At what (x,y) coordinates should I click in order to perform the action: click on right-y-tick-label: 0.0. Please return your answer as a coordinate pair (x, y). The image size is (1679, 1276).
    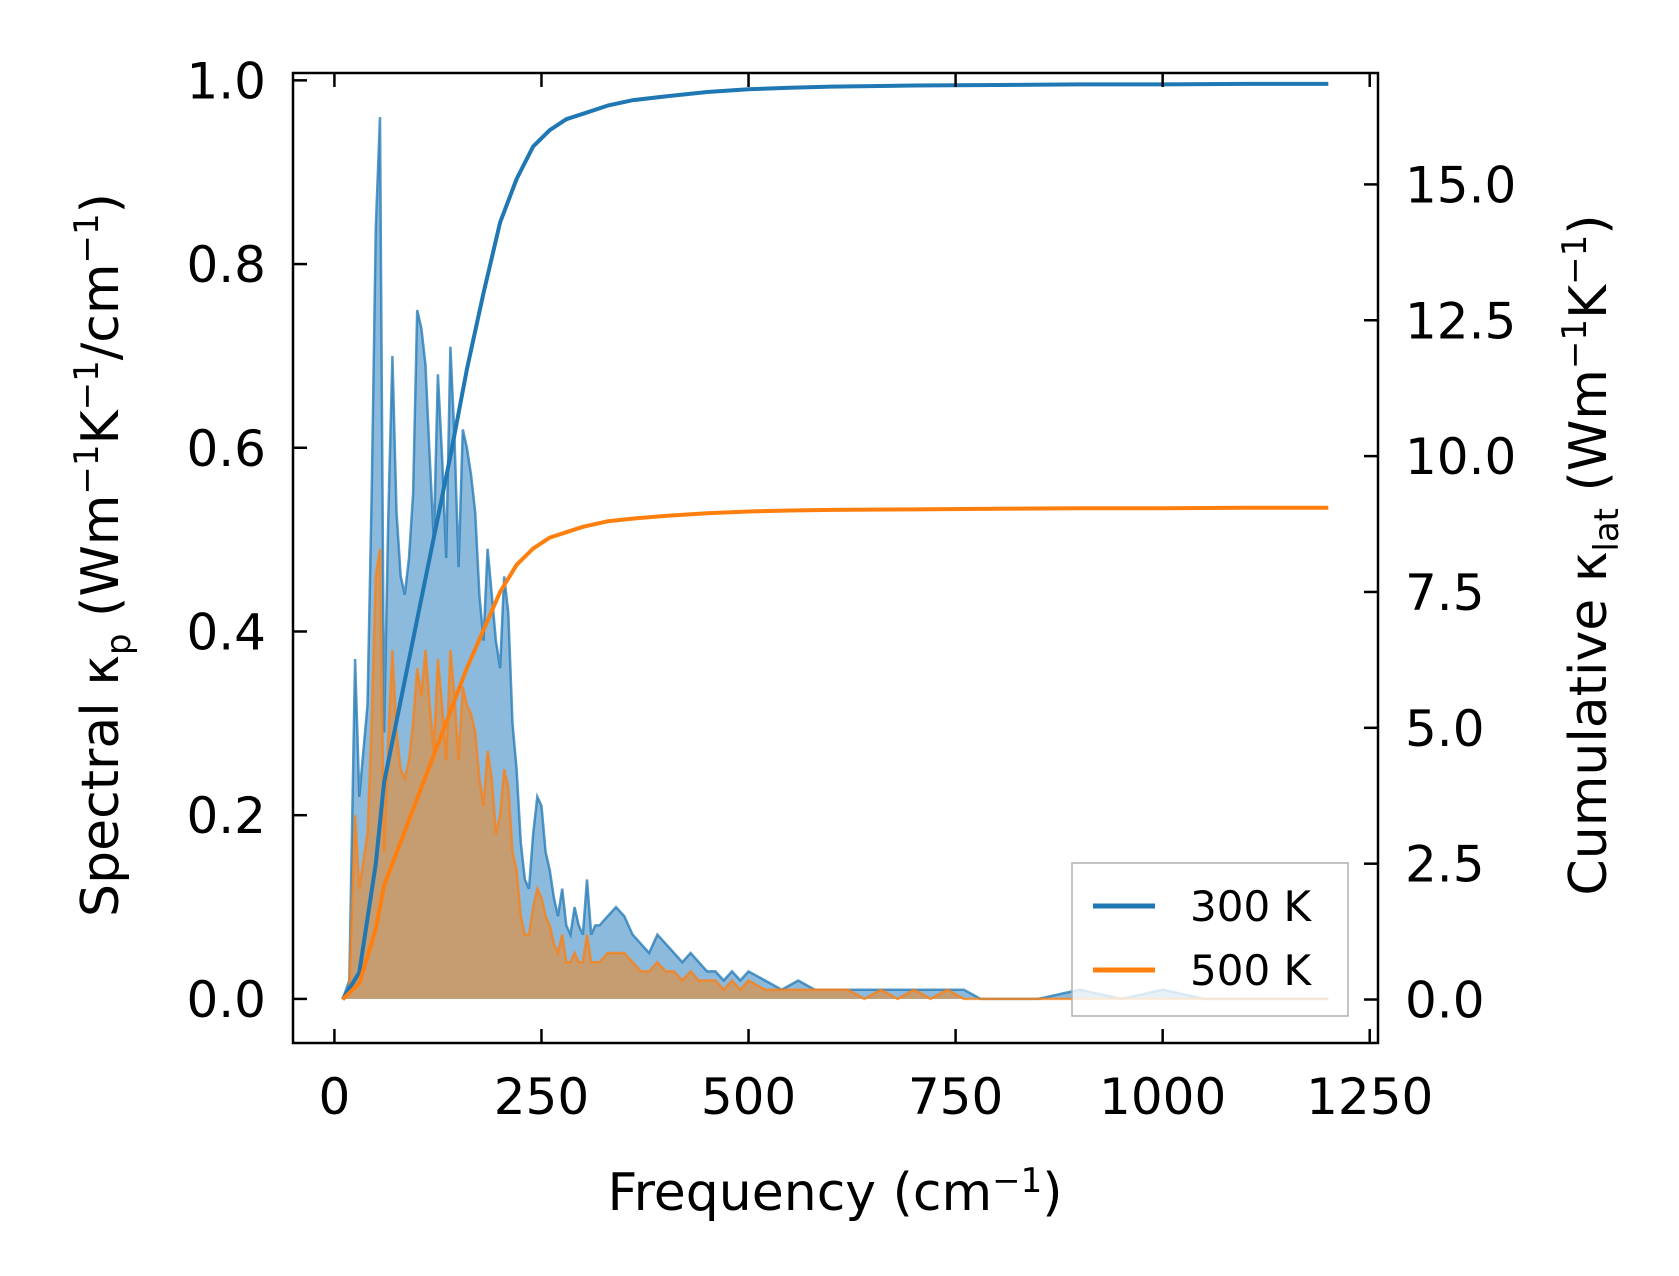
    Looking at the image, I should click on (1445, 1001).